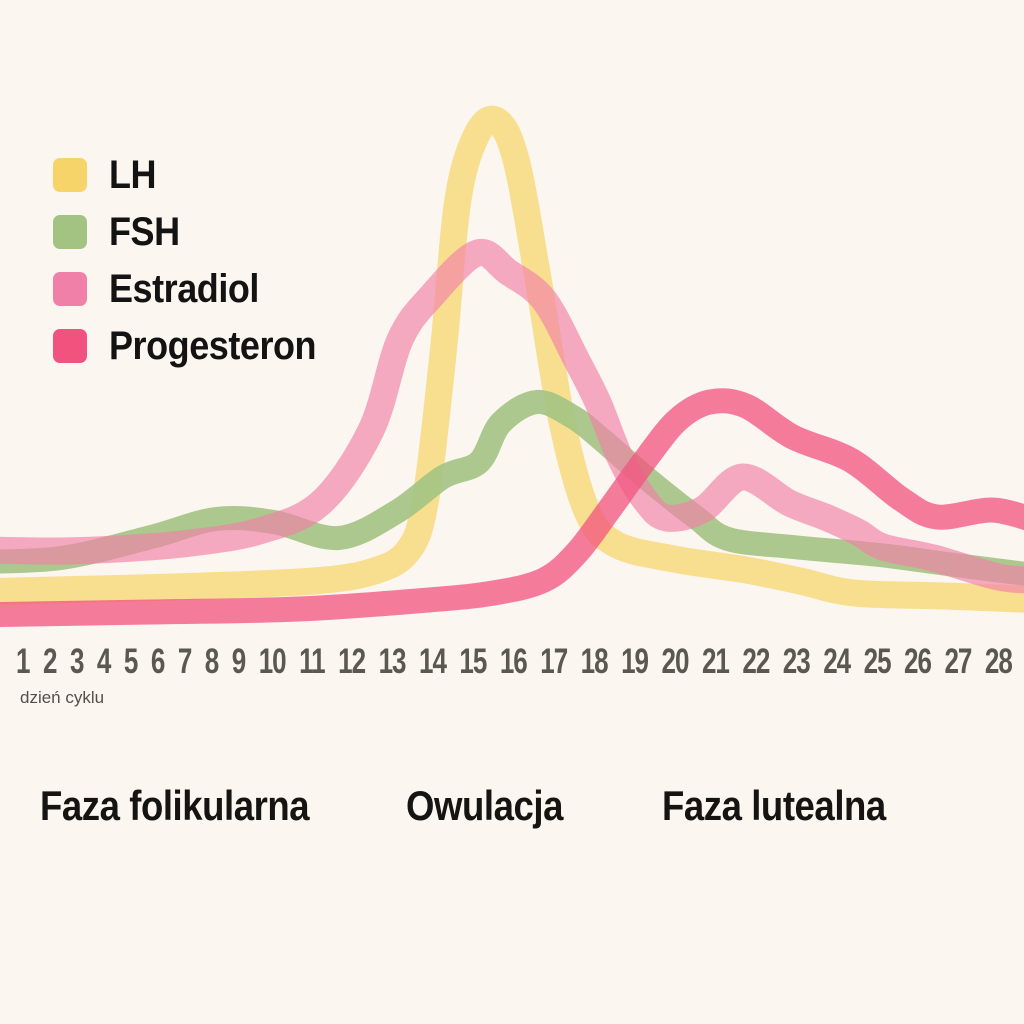  I want to click on legend-item-lh: LH, so click(196, 175).